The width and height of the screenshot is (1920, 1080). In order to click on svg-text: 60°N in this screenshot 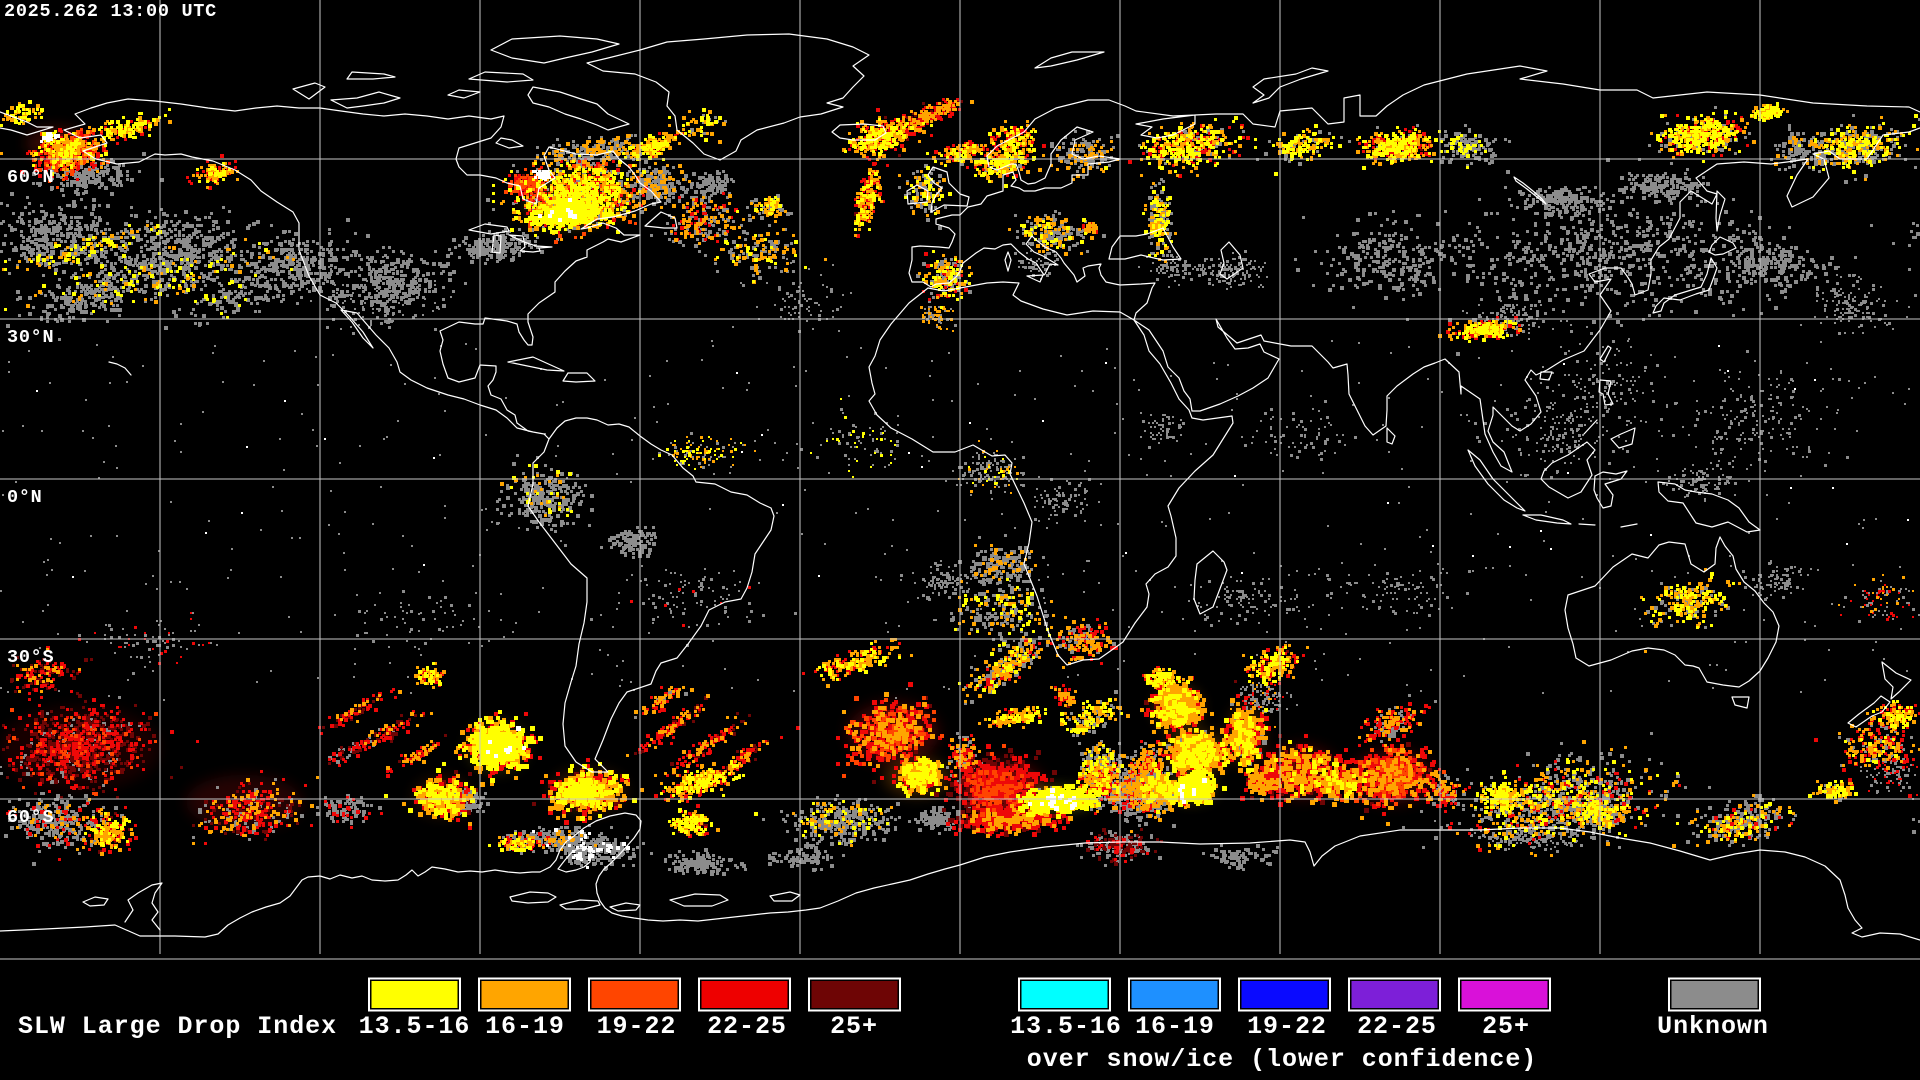, I will do `click(30, 177)`.